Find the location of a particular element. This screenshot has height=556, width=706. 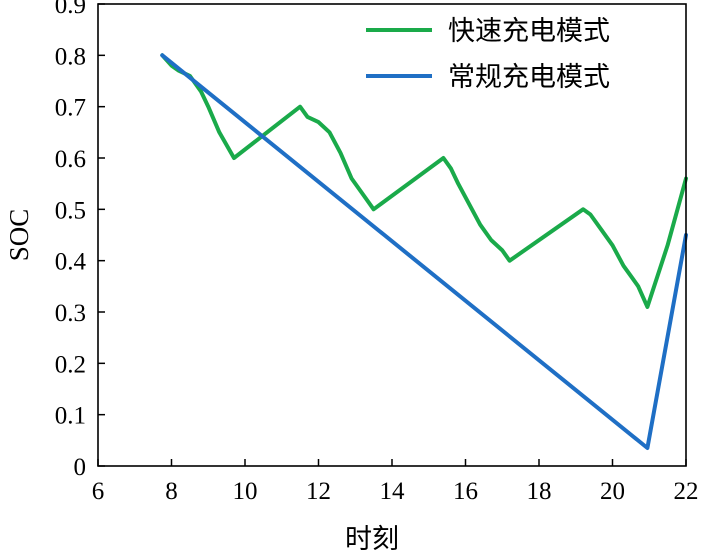

y-tick-label: 0.2 is located at coordinates (70, 364).